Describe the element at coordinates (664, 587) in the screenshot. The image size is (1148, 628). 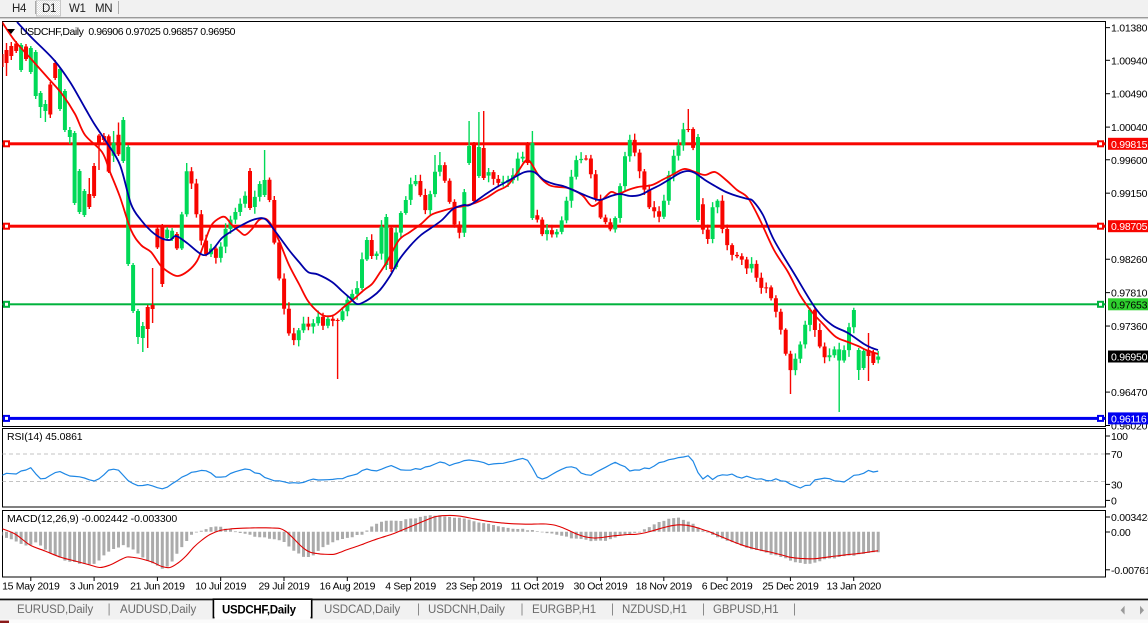
I see `svg-text: 18 Nov 2019` at that location.